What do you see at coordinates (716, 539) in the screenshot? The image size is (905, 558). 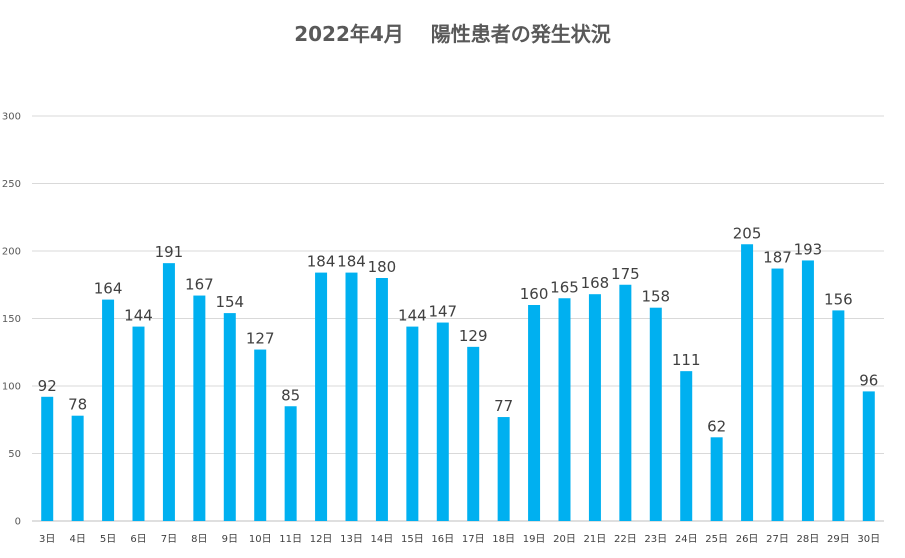 I see `x-tick-label: 25日` at bounding box center [716, 539].